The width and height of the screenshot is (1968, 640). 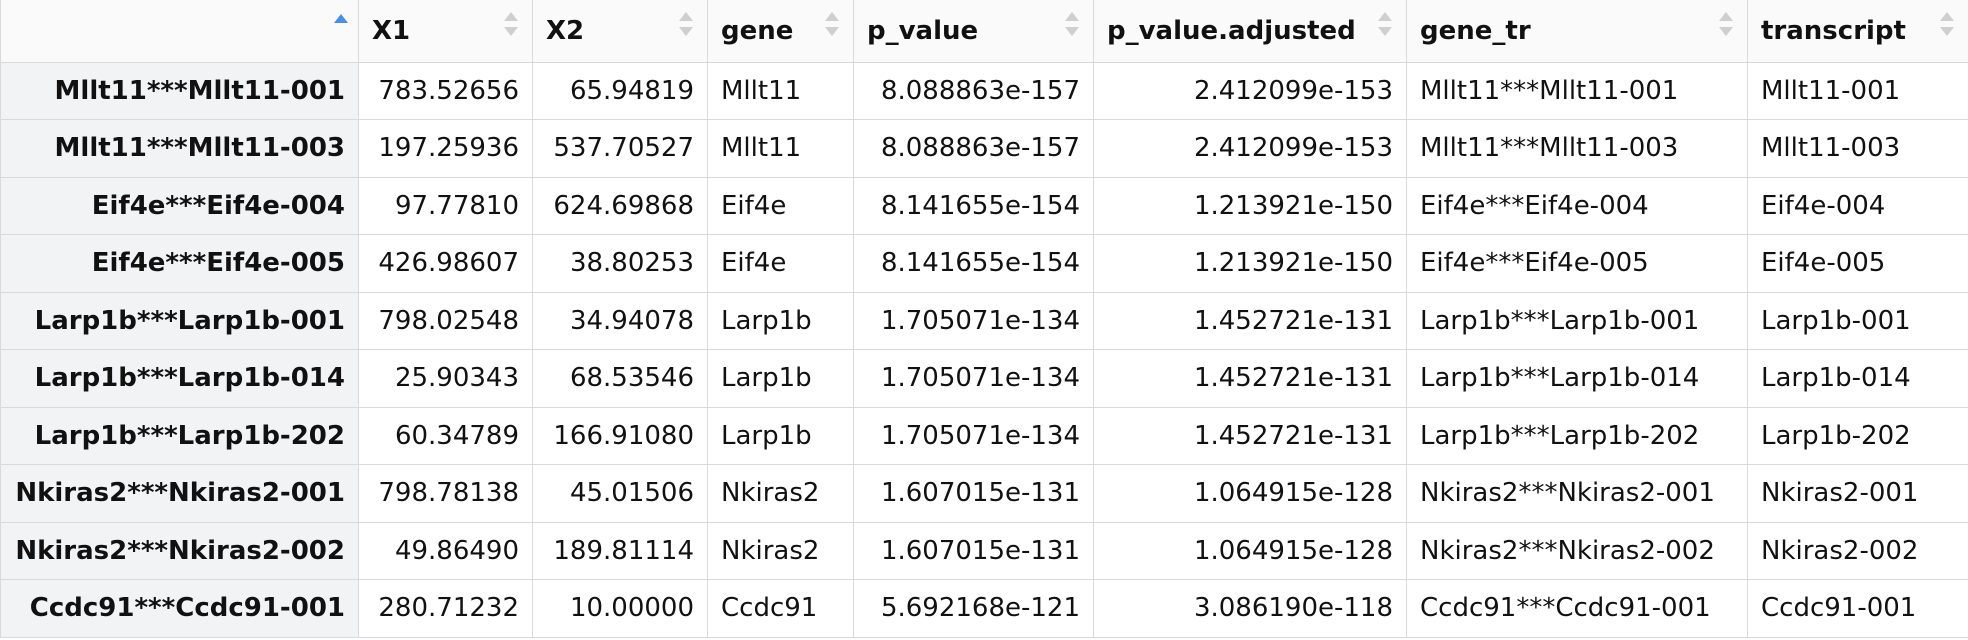 I want to click on transcript-cell: Larp1b-014, so click(x=1857, y=378).